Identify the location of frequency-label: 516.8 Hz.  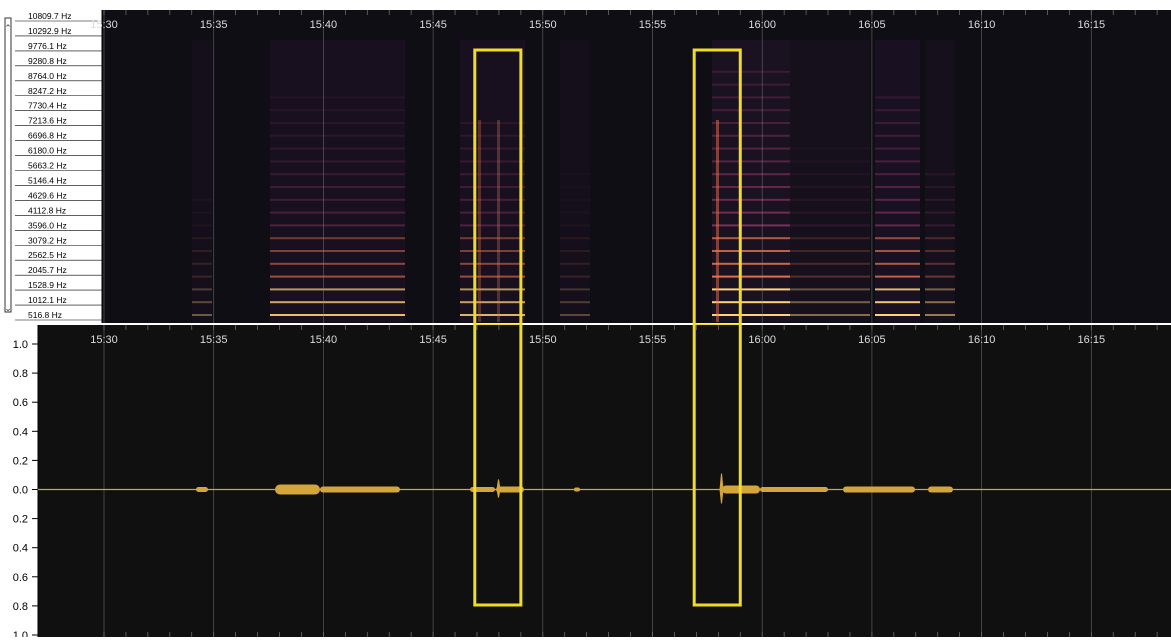
(45, 315).